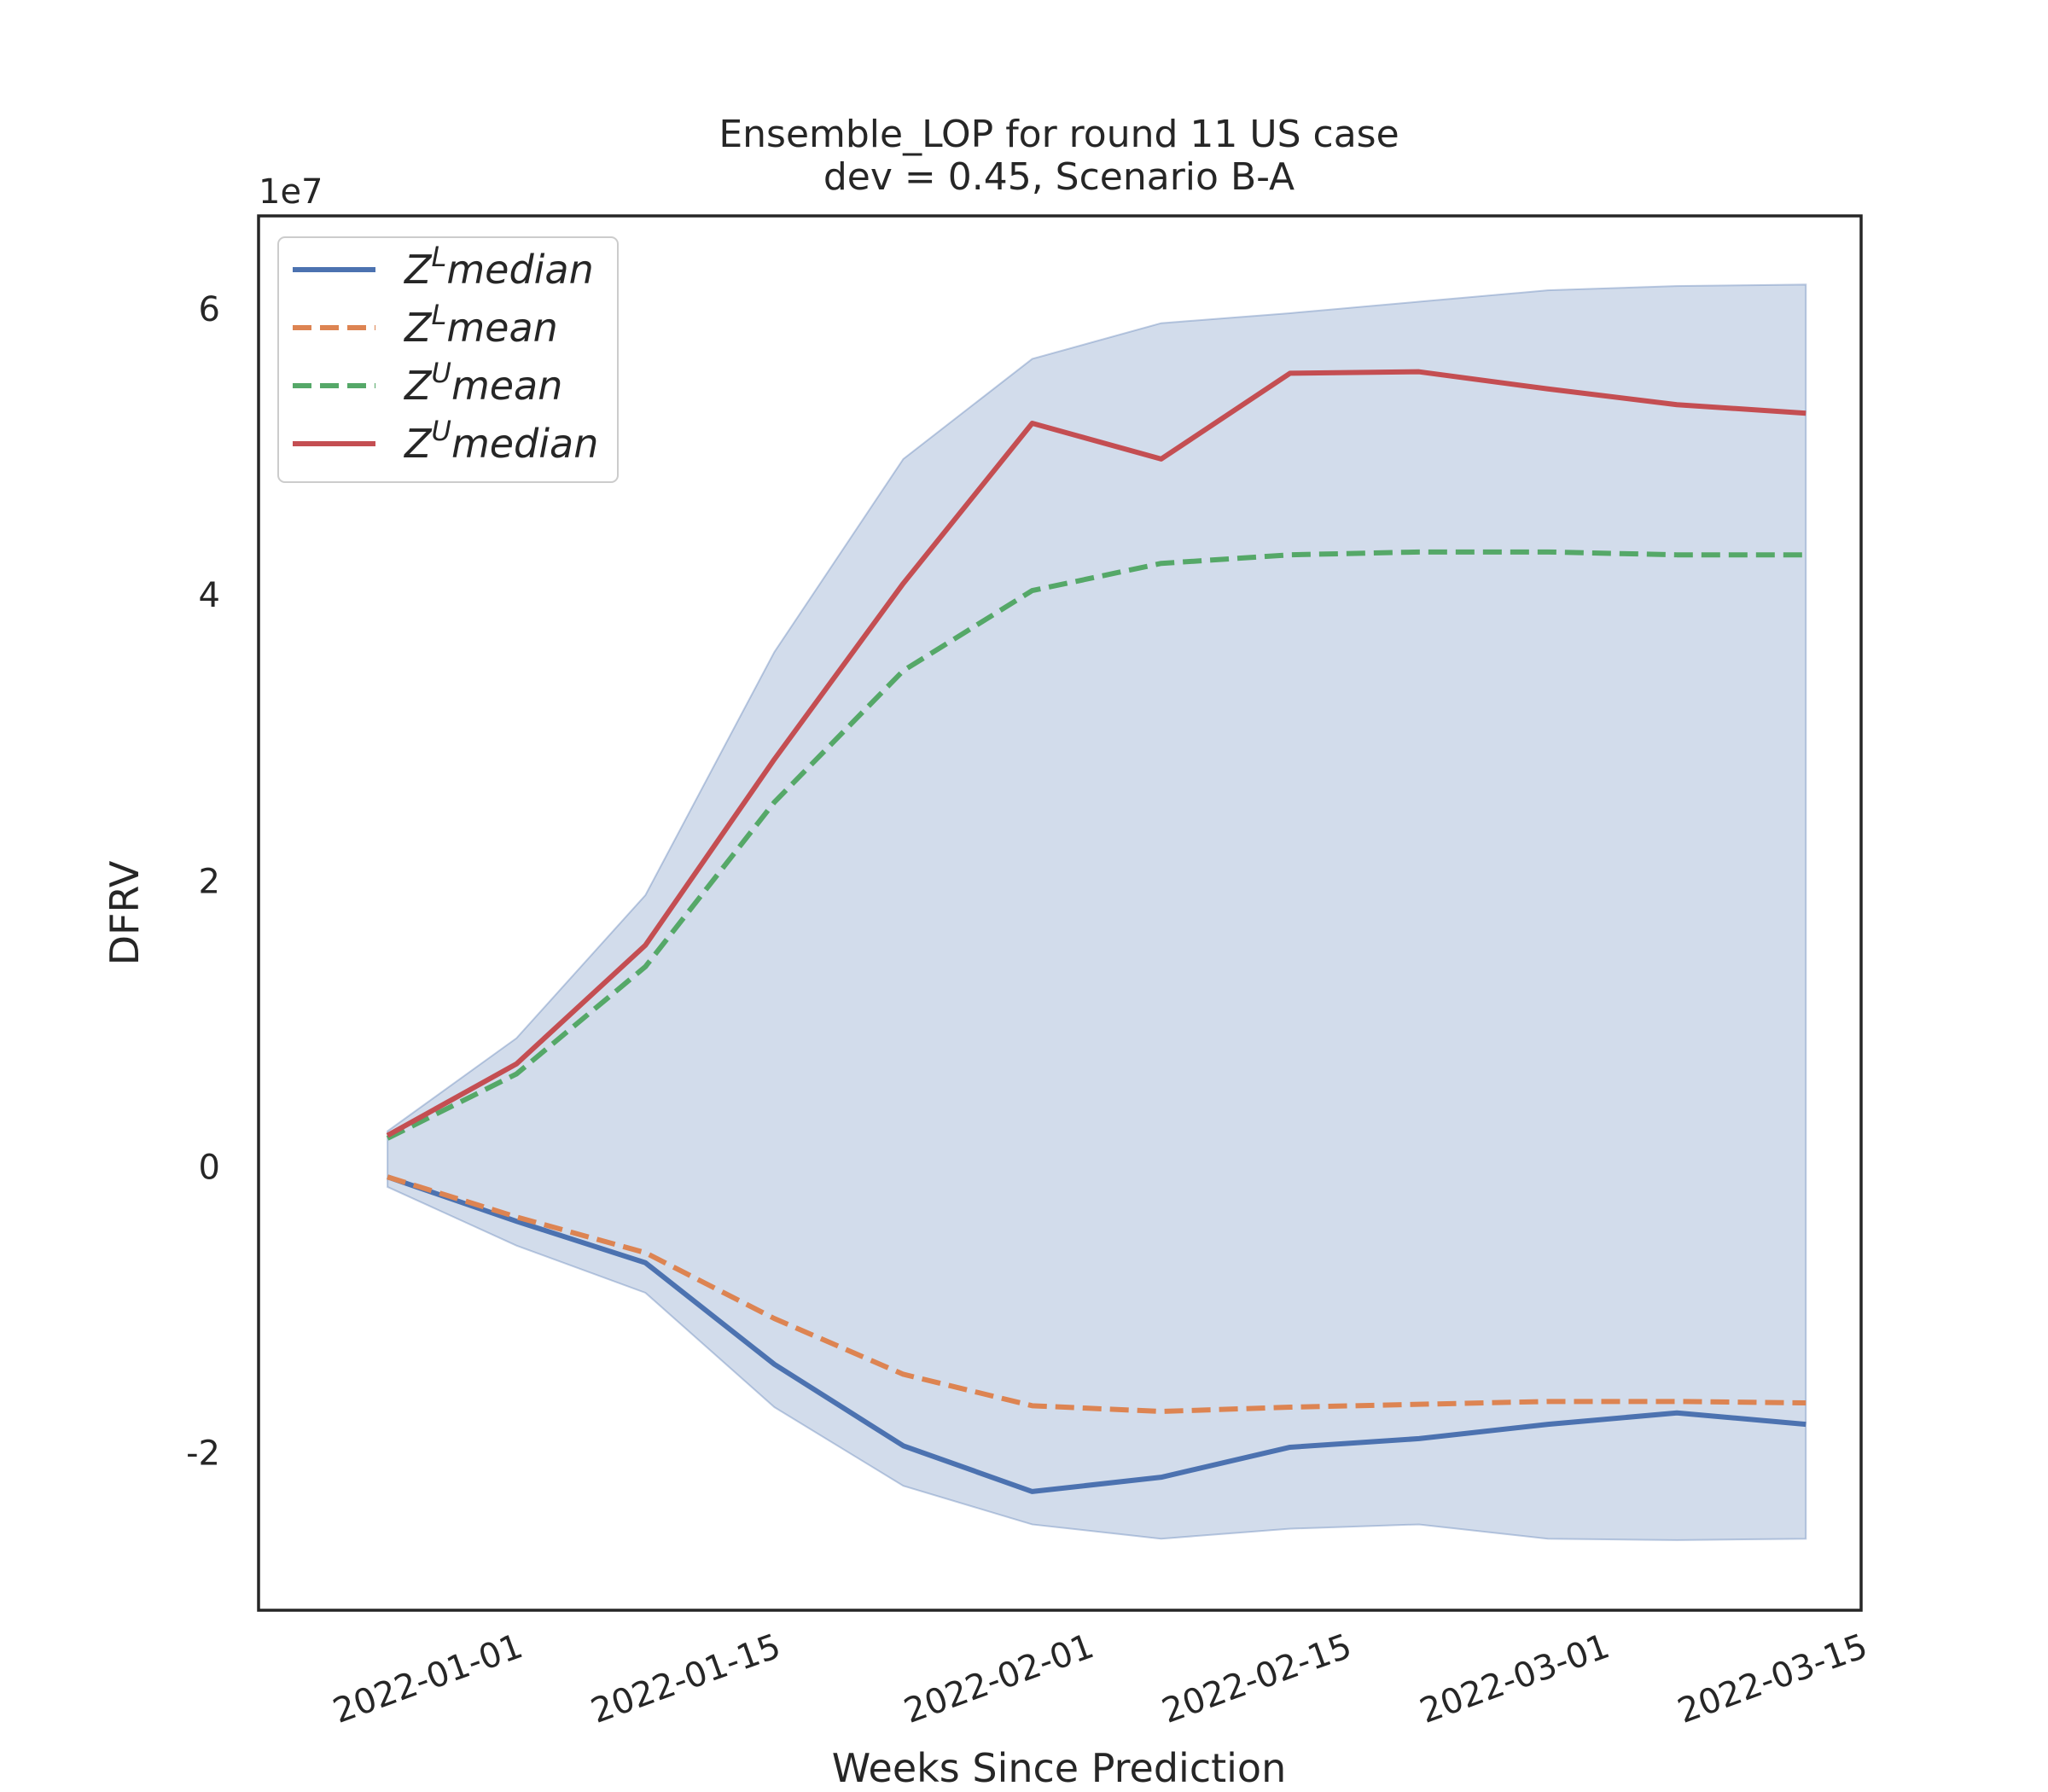  Describe the element at coordinates (209, 595) in the screenshot. I see `y-tick-label: 4` at that location.